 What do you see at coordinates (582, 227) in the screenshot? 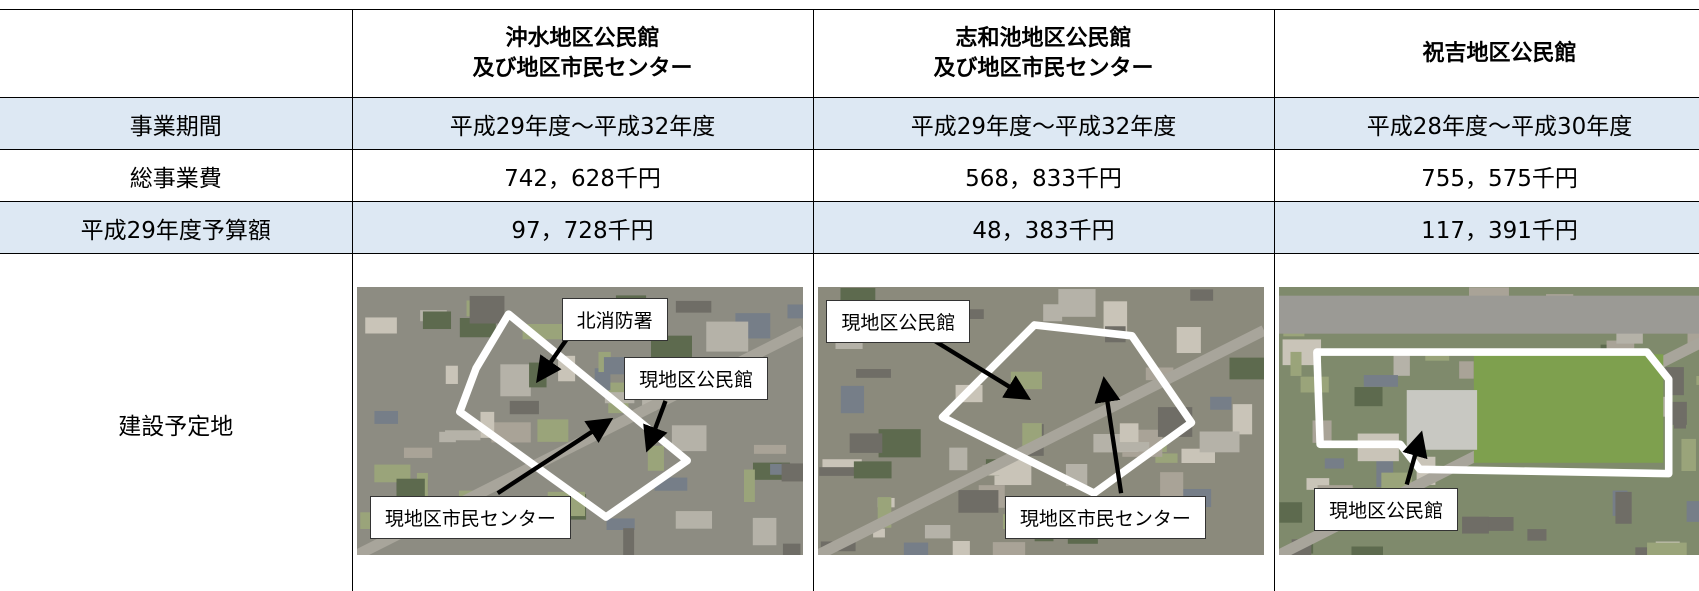
I see `cell: 97，728千円` at bounding box center [582, 227].